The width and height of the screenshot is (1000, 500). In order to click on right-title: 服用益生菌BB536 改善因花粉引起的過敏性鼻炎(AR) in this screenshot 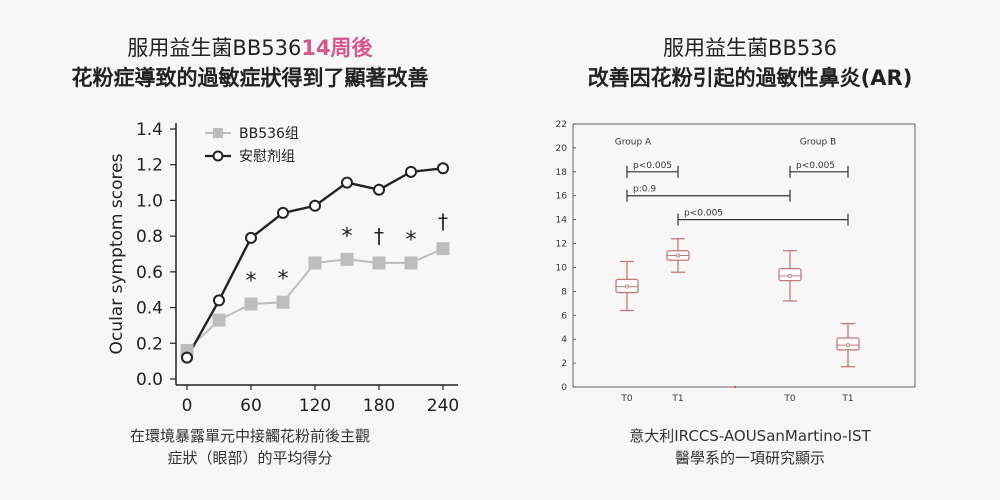, I will do `click(750, 63)`.